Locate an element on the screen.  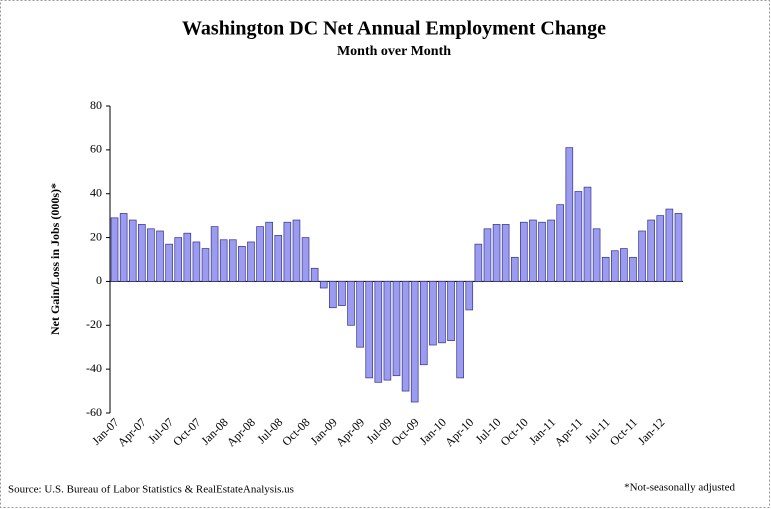
y-tick-label: -60 is located at coordinates (94, 412).